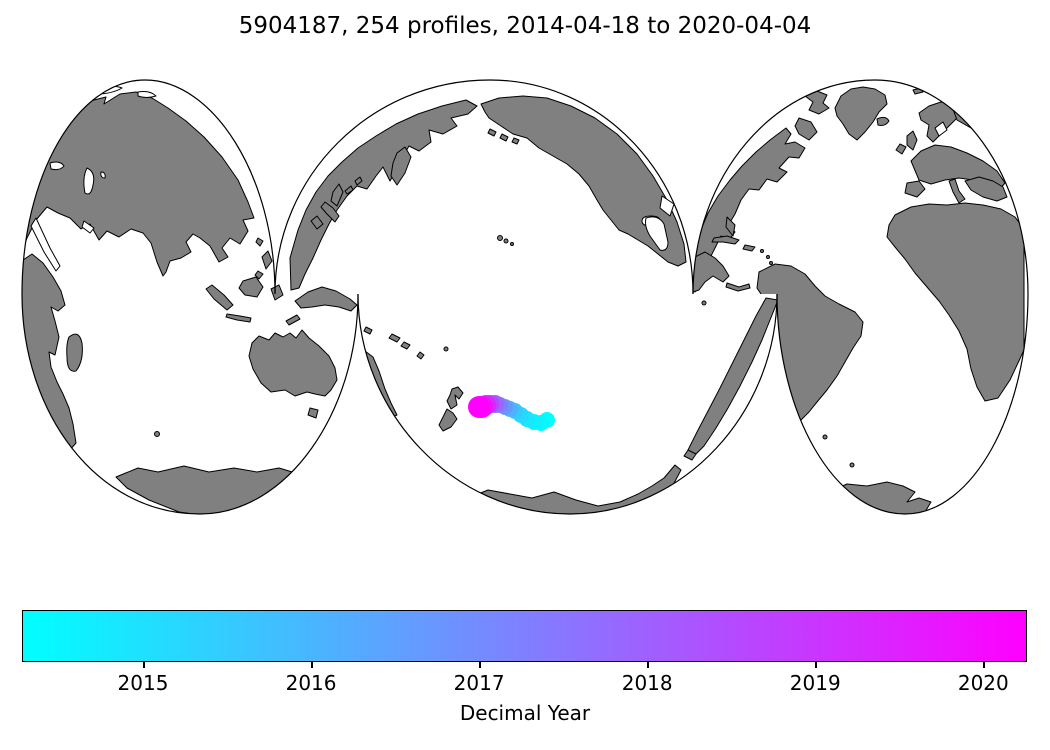 The image size is (1050, 750). What do you see at coordinates (511, 413) in the screenshot?
I see `float-trajectory-dots` at bounding box center [511, 413].